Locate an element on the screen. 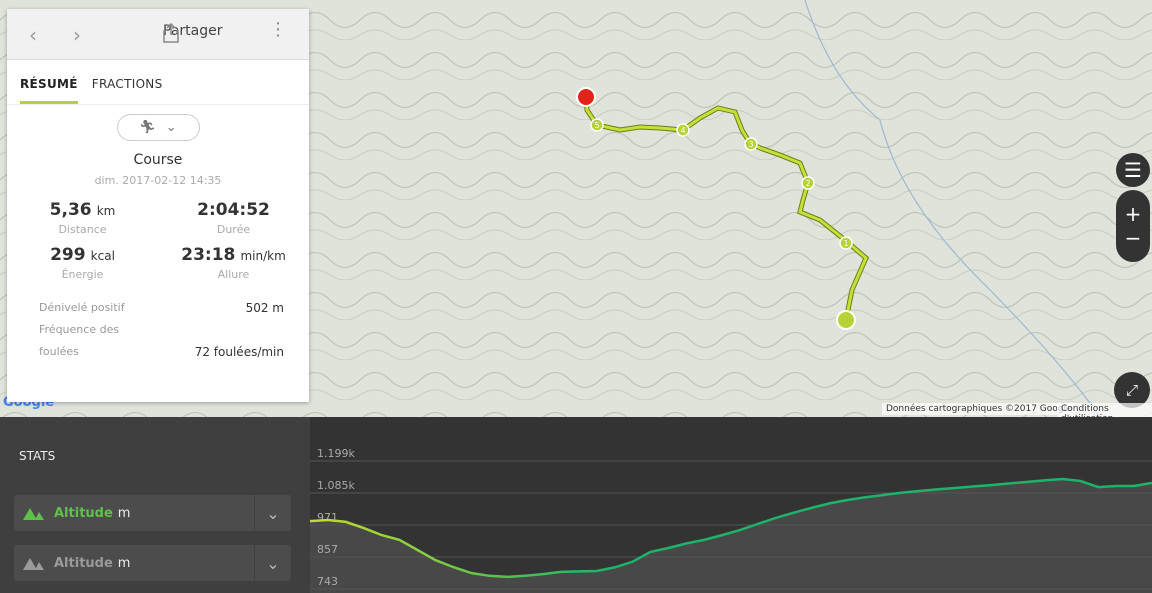 This screenshot has height=593, width=1152. share-button: Partager is located at coordinates (192, 33).